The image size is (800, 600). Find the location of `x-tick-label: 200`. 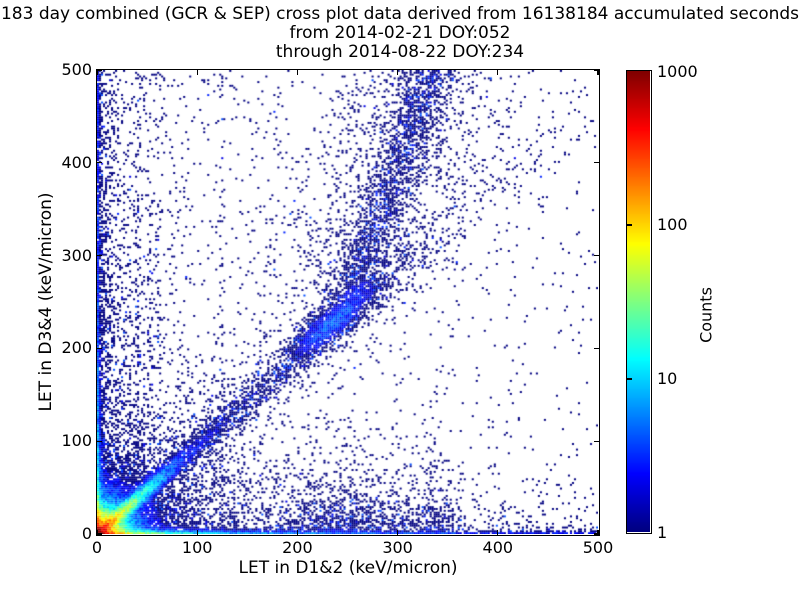

x-tick-label: 200 is located at coordinates (297, 547).